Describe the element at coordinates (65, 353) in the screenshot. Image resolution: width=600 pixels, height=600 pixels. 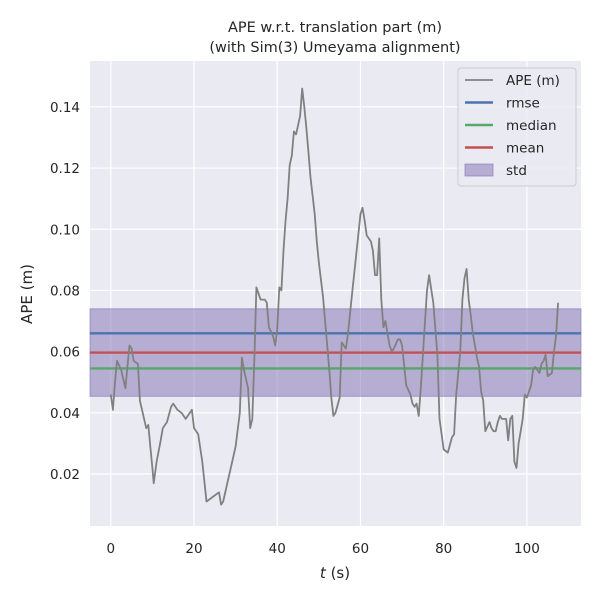
I see `y-tick-label-2: 0.06` at that location.